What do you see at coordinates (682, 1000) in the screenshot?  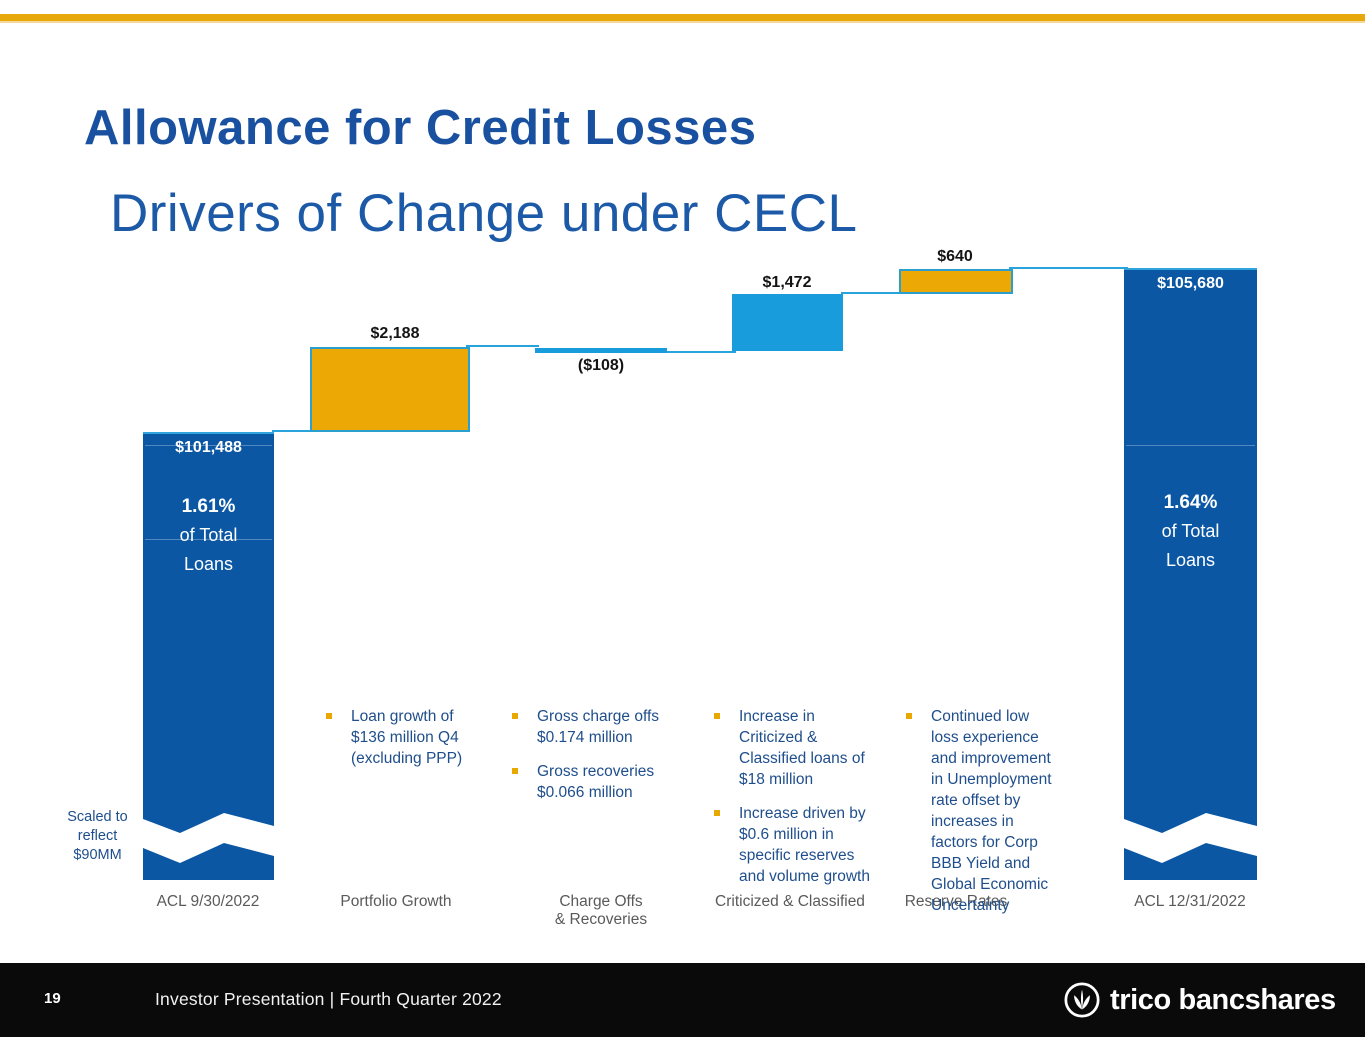 I see `footer` at bounding box center [682, 1000].